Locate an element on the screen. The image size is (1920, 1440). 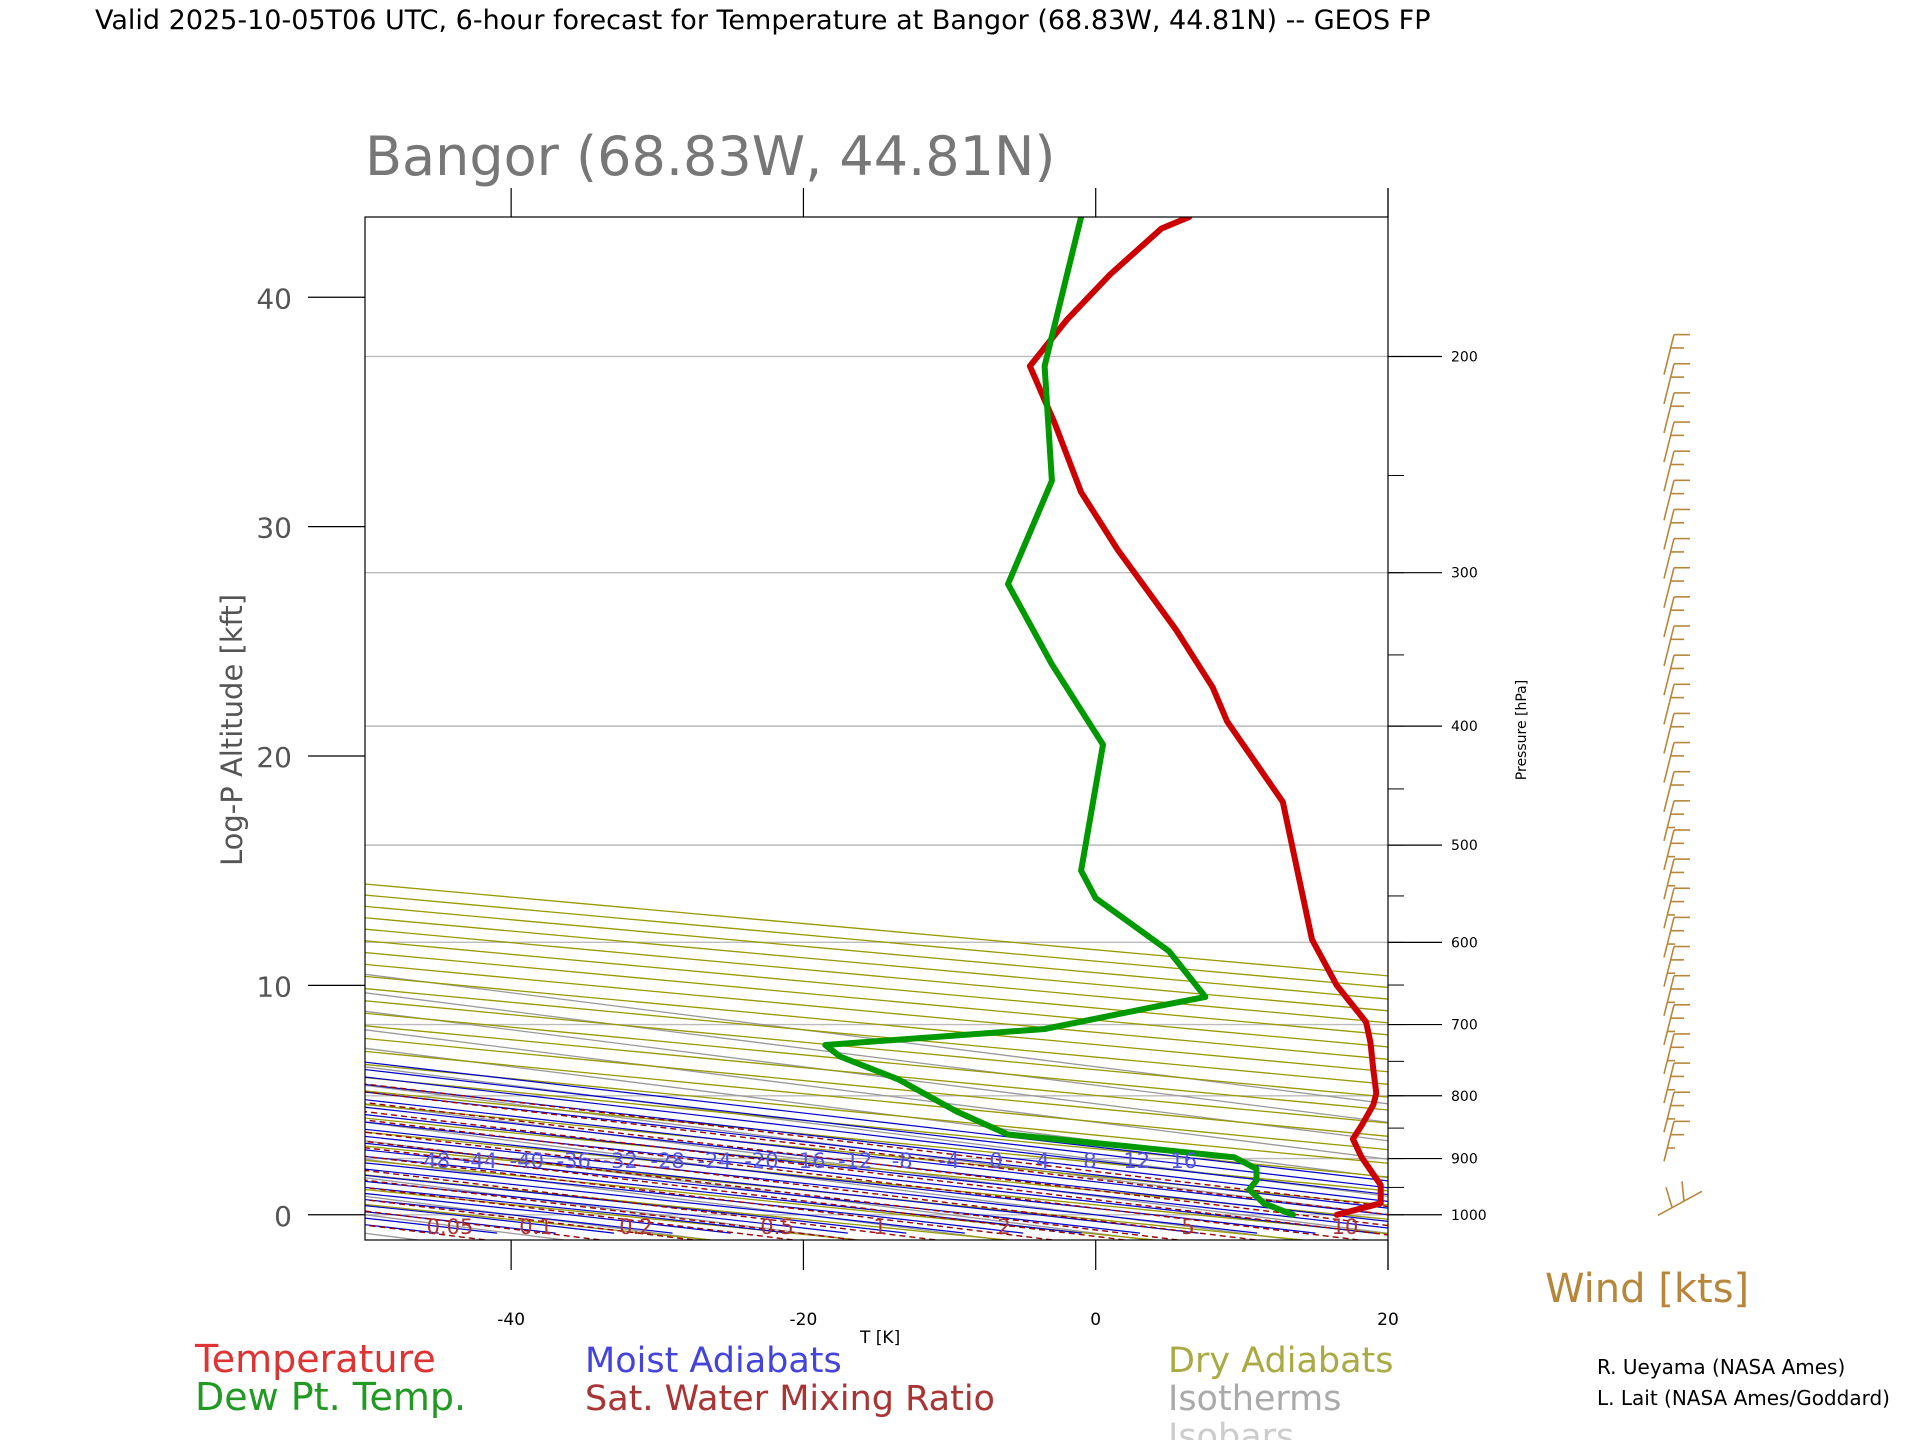
moist-adiabat-label: 0 is located at coordinates (995, 1161).